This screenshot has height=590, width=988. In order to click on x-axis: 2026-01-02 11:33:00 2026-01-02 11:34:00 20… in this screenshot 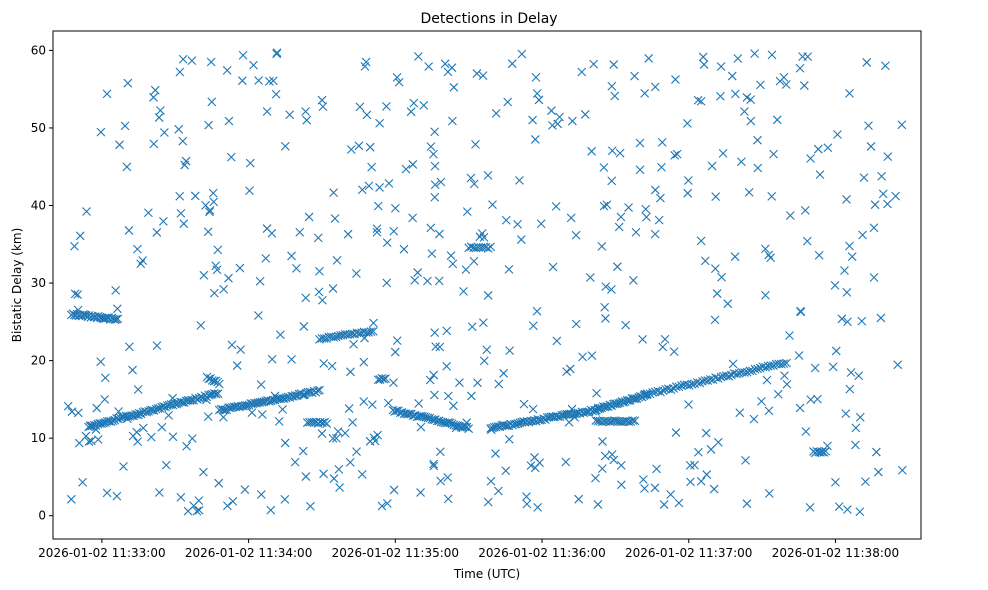, I will do `click(468, 549)`.